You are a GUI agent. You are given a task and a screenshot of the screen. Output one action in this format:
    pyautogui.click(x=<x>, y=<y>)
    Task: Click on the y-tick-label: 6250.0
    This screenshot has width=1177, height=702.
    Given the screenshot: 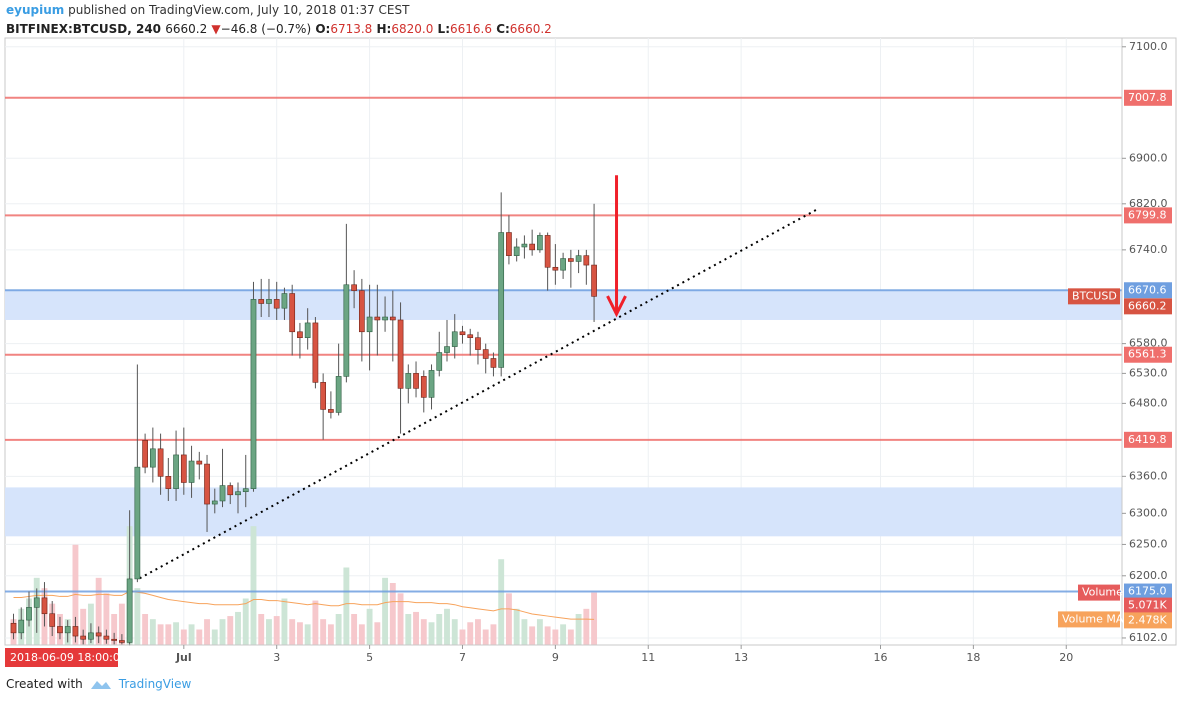 What is the action you would take?
    pyautogui.click(x=1148, y=543)
    